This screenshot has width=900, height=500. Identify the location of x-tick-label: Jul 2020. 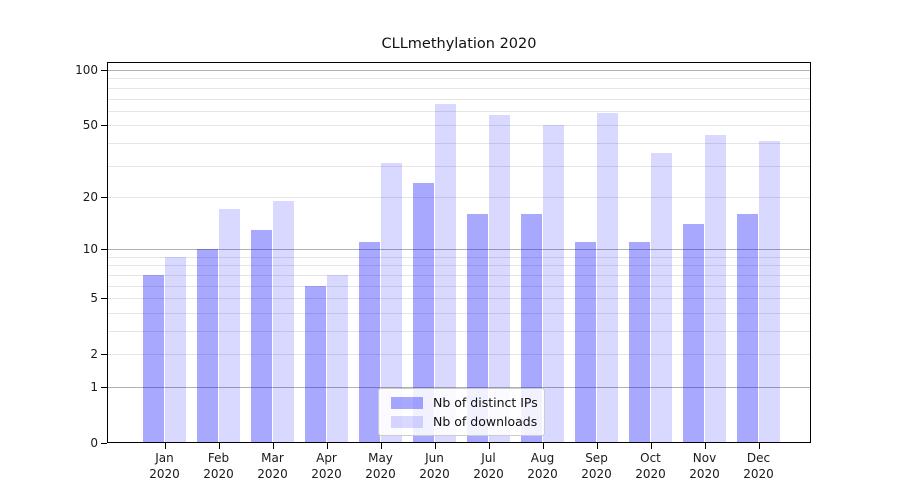
(488, 466).